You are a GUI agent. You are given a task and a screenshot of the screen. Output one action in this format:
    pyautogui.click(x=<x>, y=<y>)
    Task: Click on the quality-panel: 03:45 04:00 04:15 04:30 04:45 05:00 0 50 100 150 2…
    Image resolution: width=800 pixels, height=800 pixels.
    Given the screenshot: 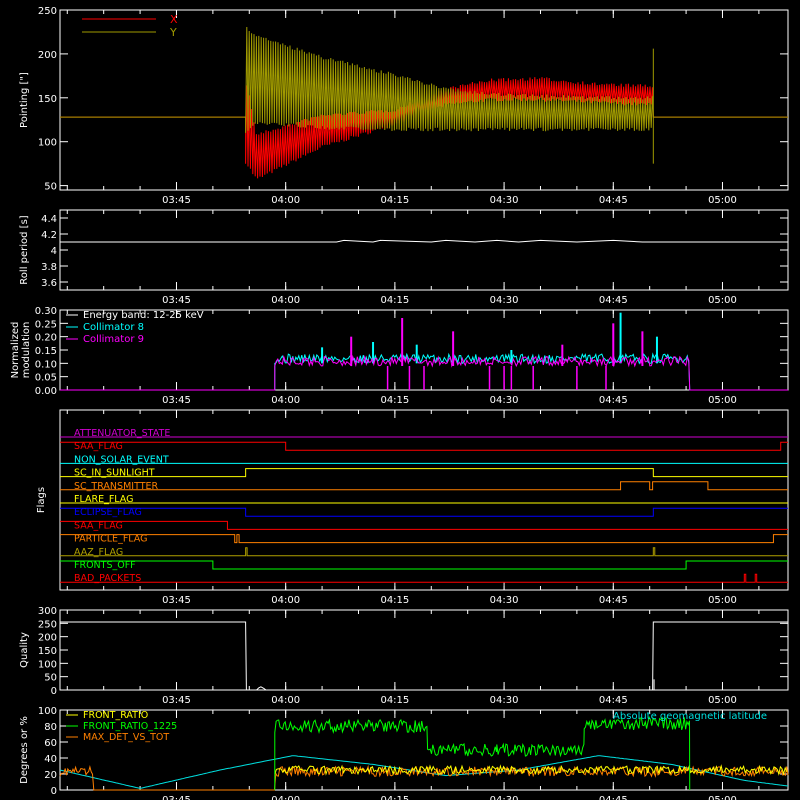 What is the action you would take?
    pyautogui.click(x=404, y=656)
    